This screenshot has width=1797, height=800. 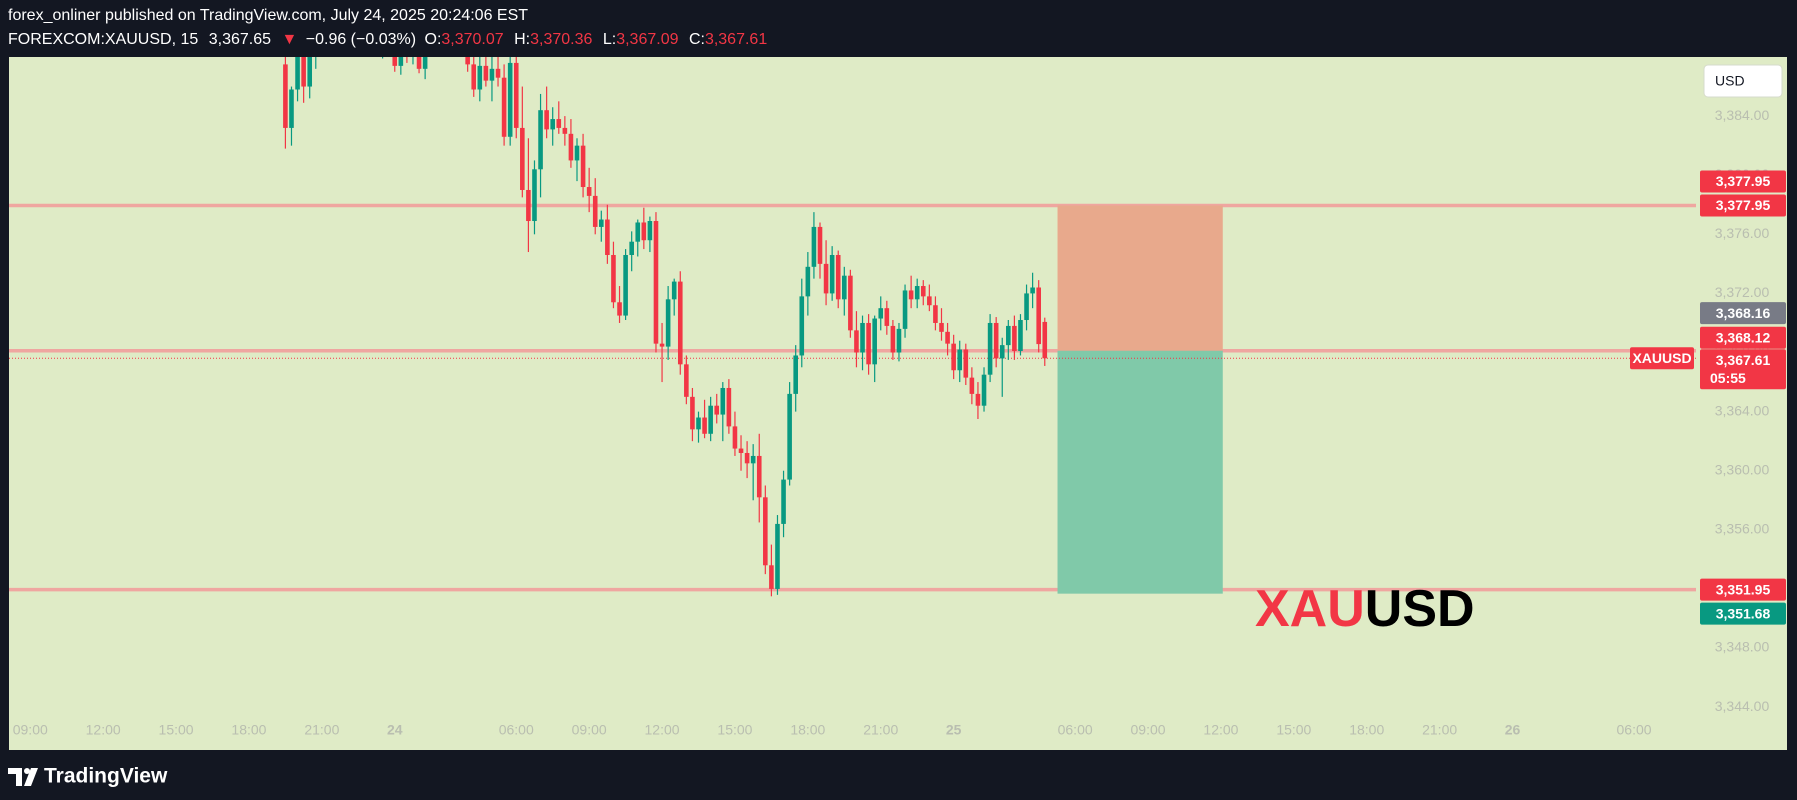 I want to click on x-tick-label: 09:00, so click(x=30, y=730).